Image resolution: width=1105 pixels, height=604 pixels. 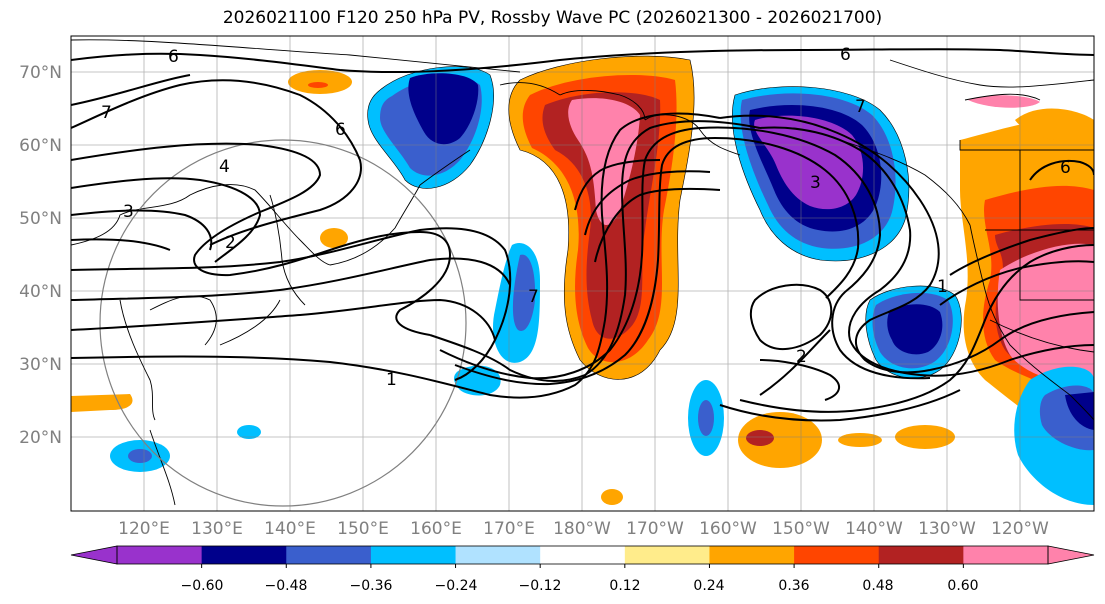 I want to click on colorbar-frame, so click(x=582, y=555).